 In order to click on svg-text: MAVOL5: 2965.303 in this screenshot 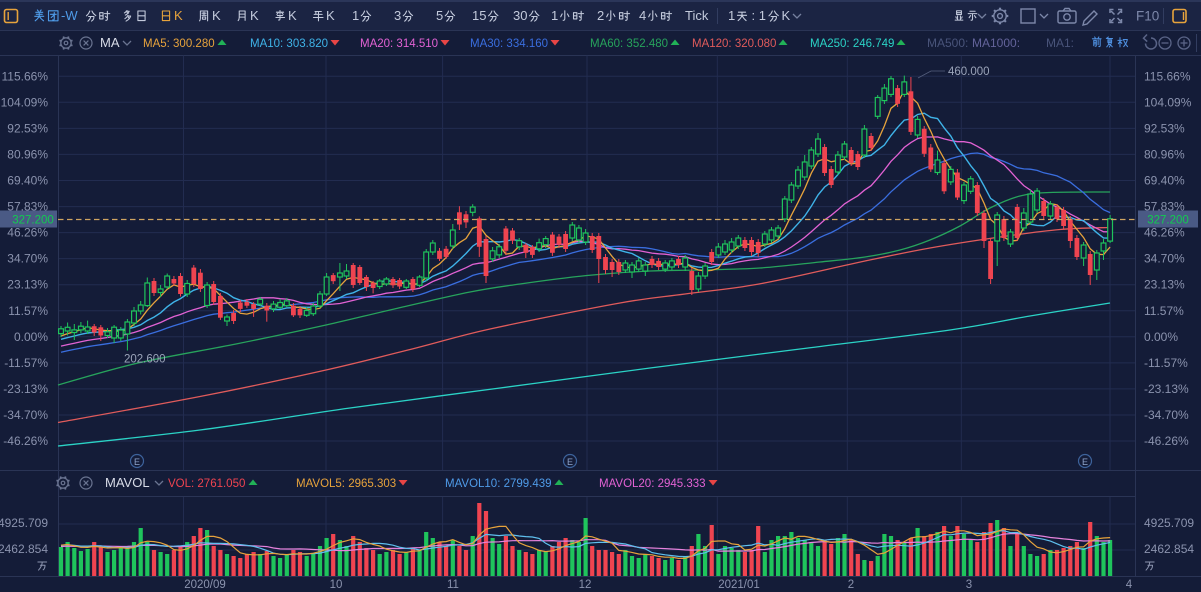, I will do `click(346, 484)`.